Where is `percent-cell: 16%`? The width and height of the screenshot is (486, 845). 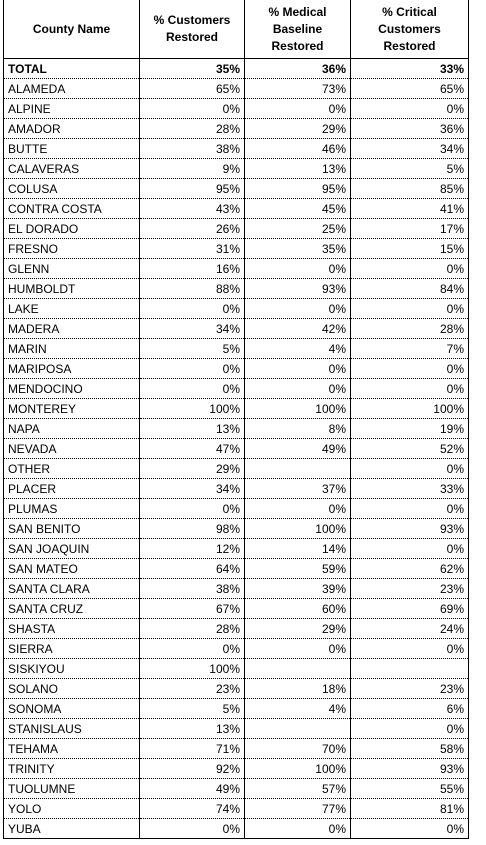 percent-cell: 16% is located at coordinates (192, 268).